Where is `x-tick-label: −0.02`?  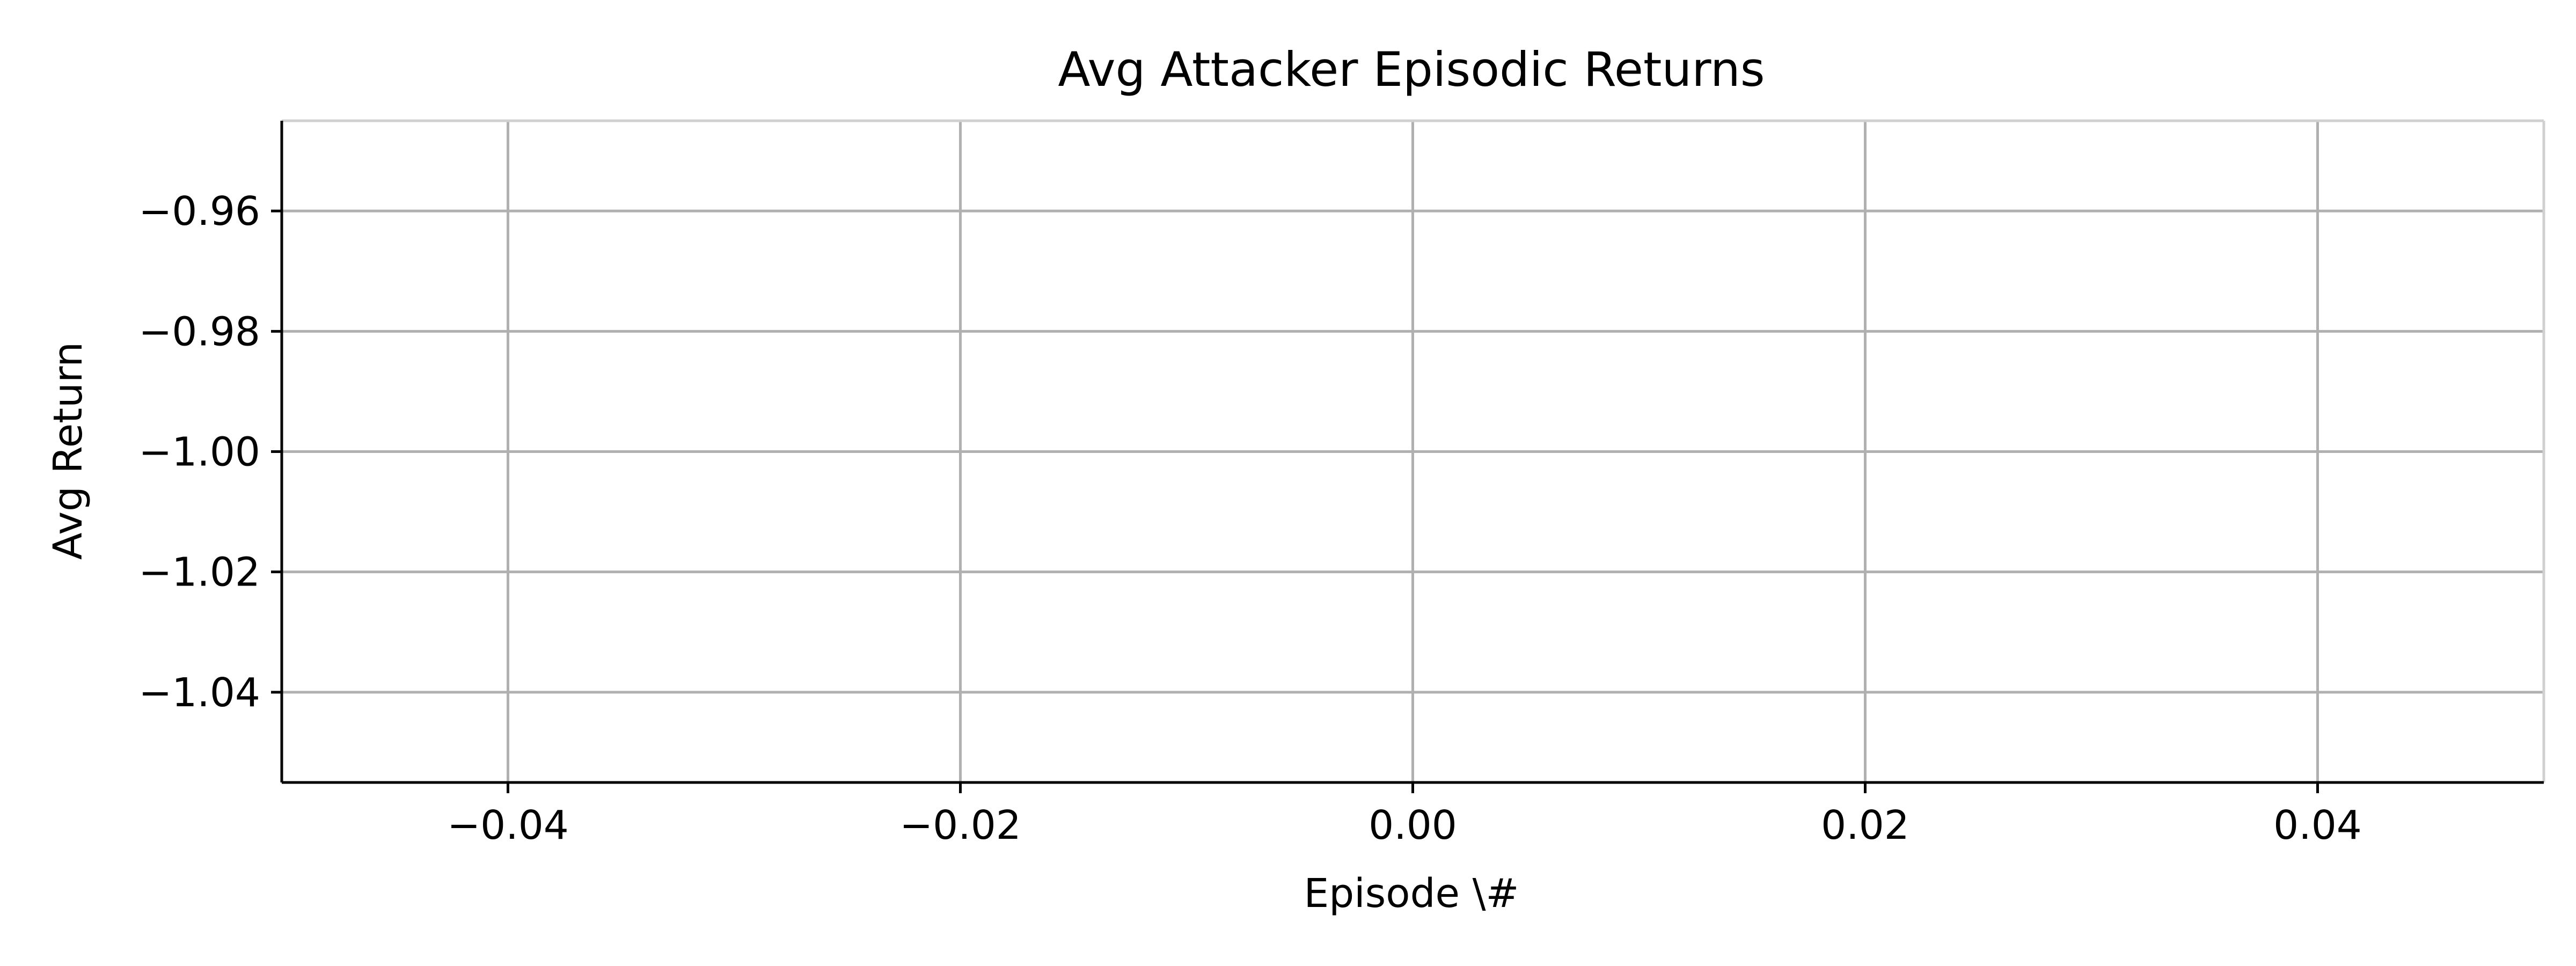
x-tick-label: −0.02 is located at coordinates (960, 825).